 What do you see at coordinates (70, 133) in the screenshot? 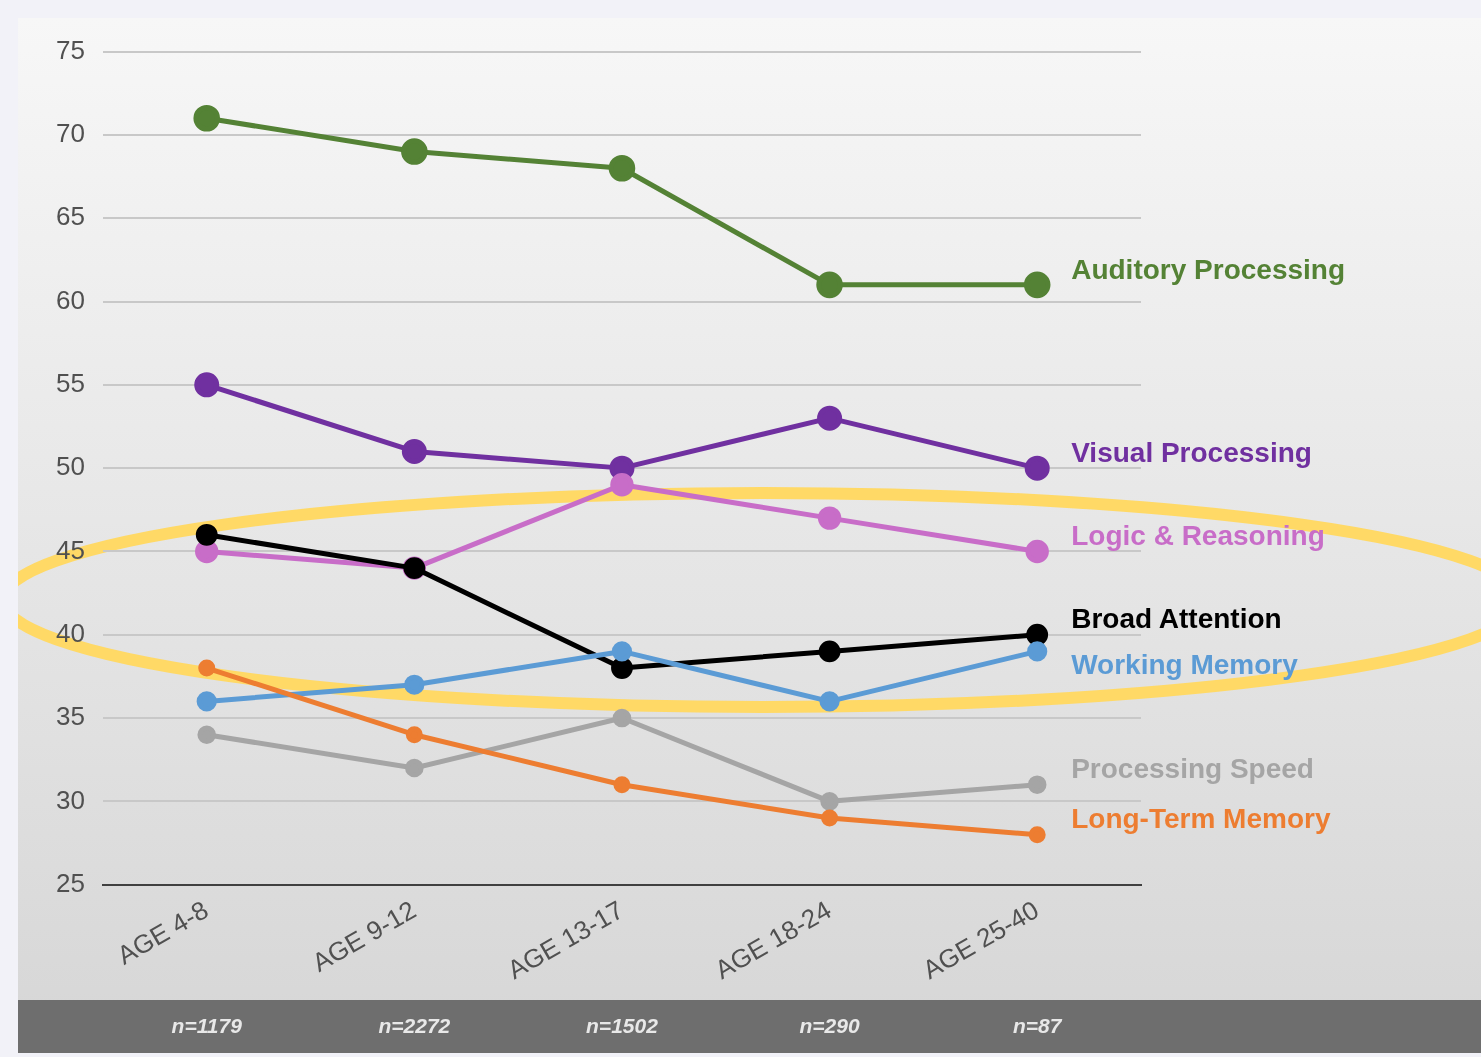
I see `y-tick-label: 70` at bounding box center [70, 133].